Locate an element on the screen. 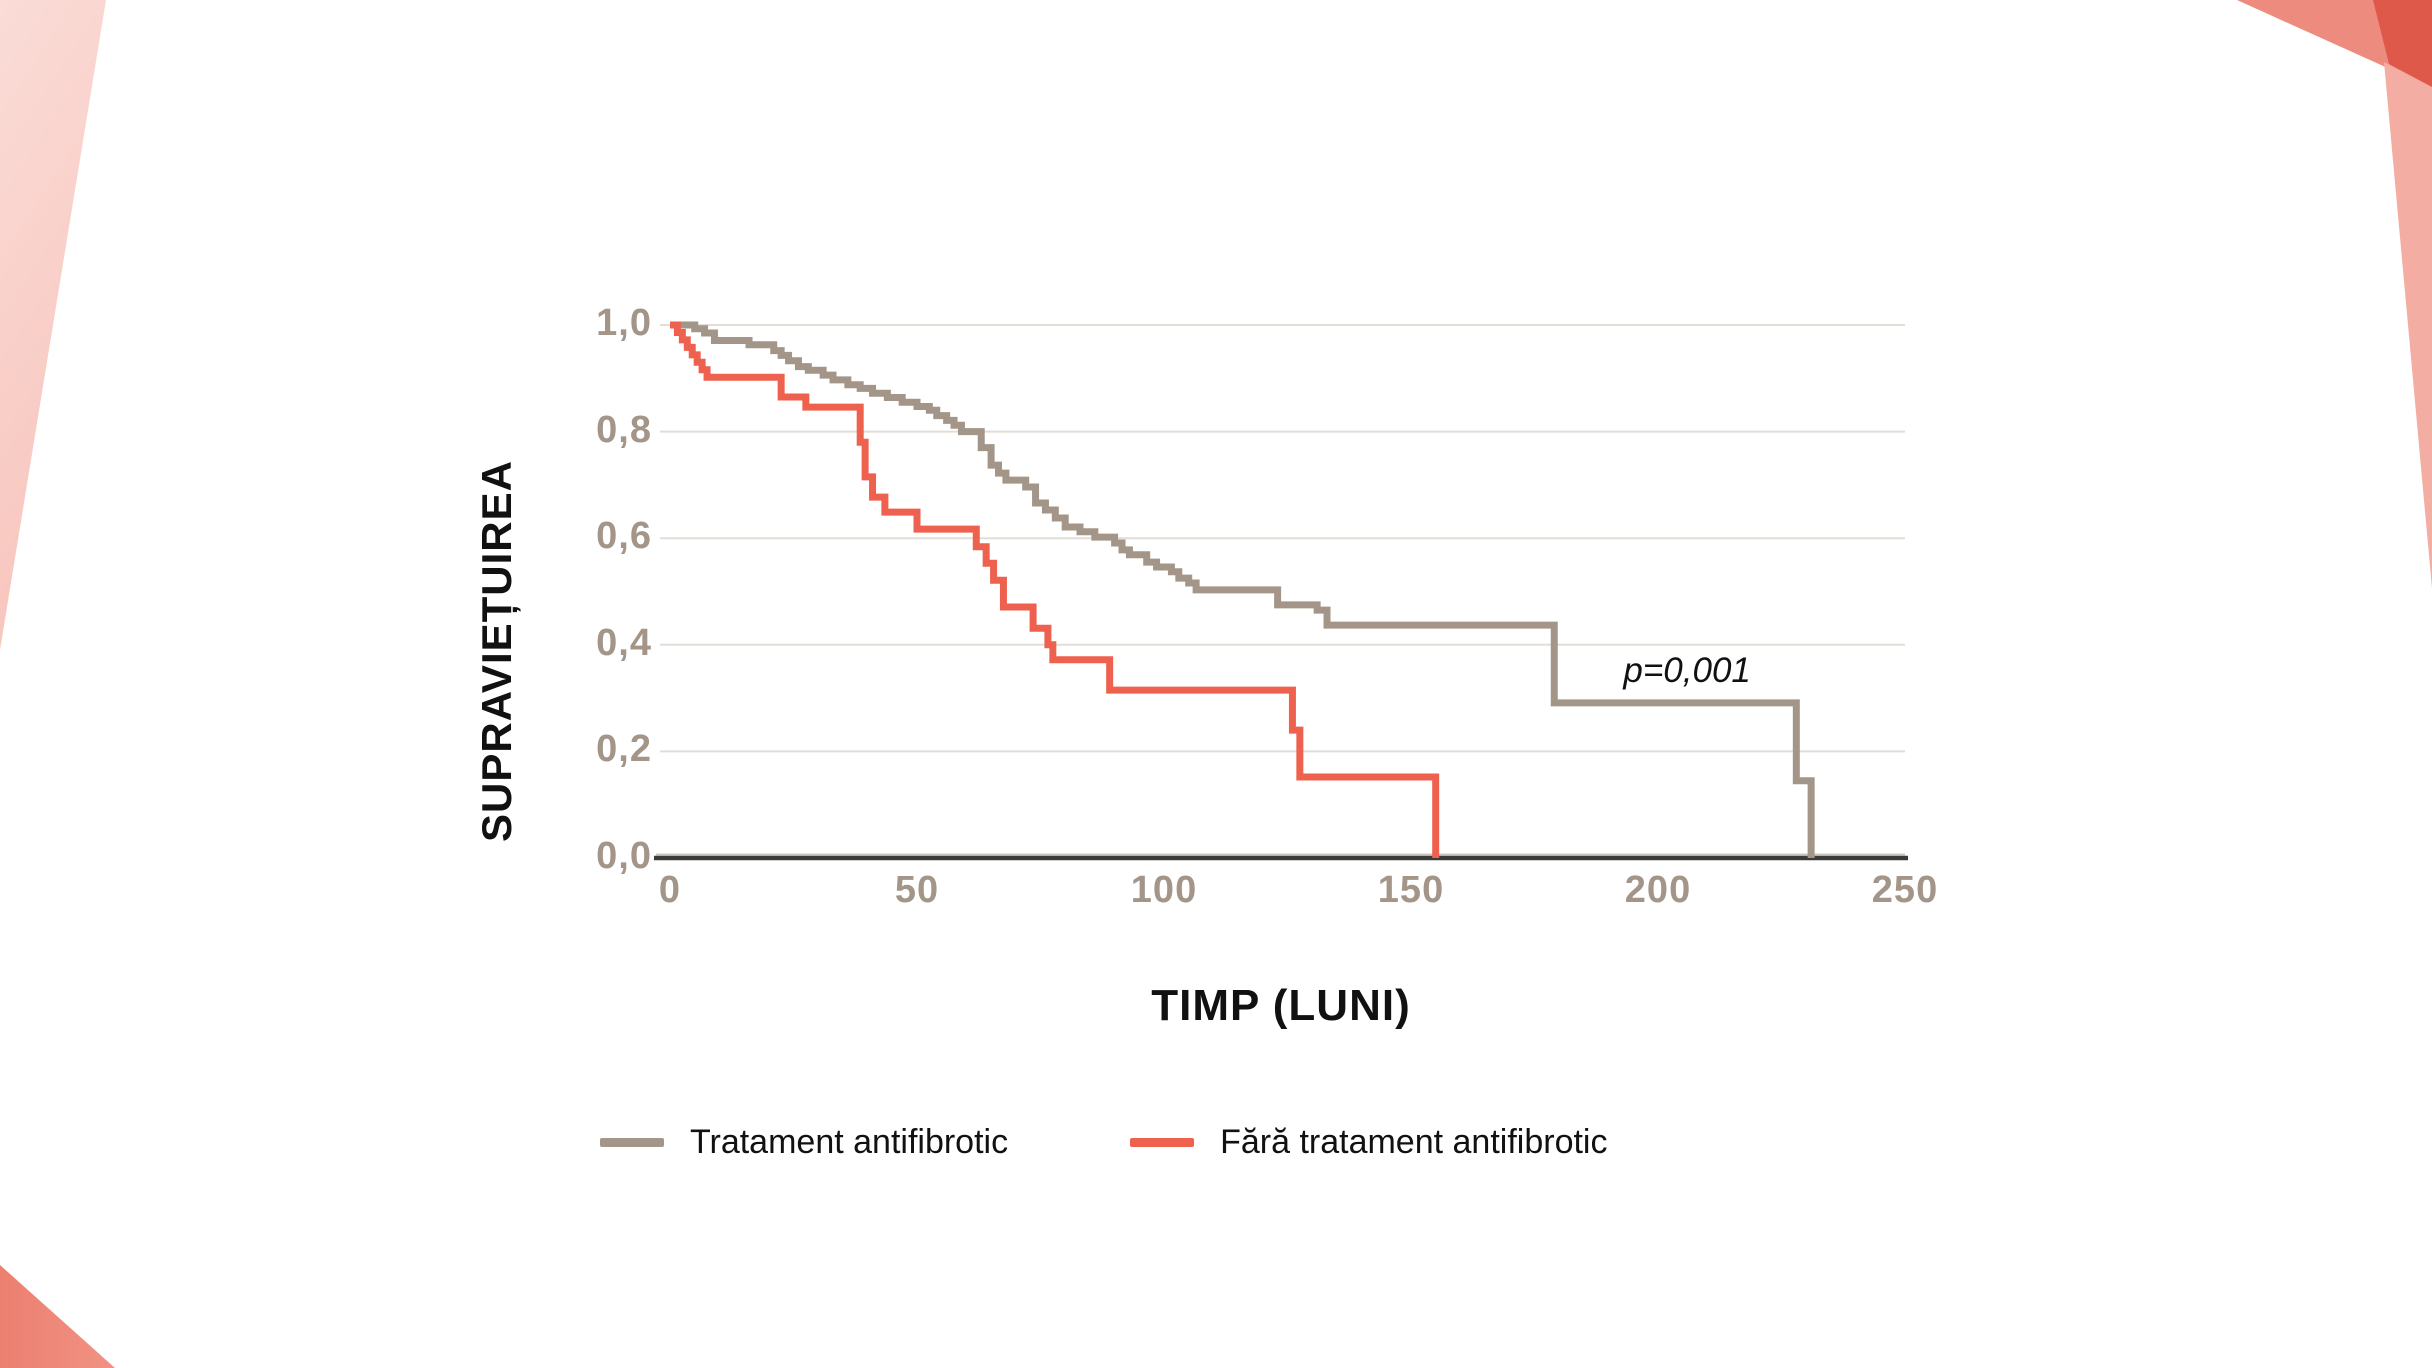 This screenshot has height=1368, width=2432. x-tick-label-50: 50 is located at coordinates (917, 890).